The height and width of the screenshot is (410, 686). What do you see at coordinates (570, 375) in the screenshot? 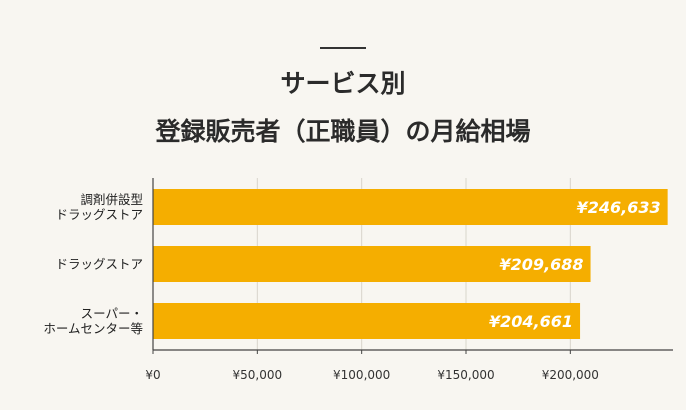
I see `x-tick-label-4: ¥200,000` at bounding box center [570, 375].